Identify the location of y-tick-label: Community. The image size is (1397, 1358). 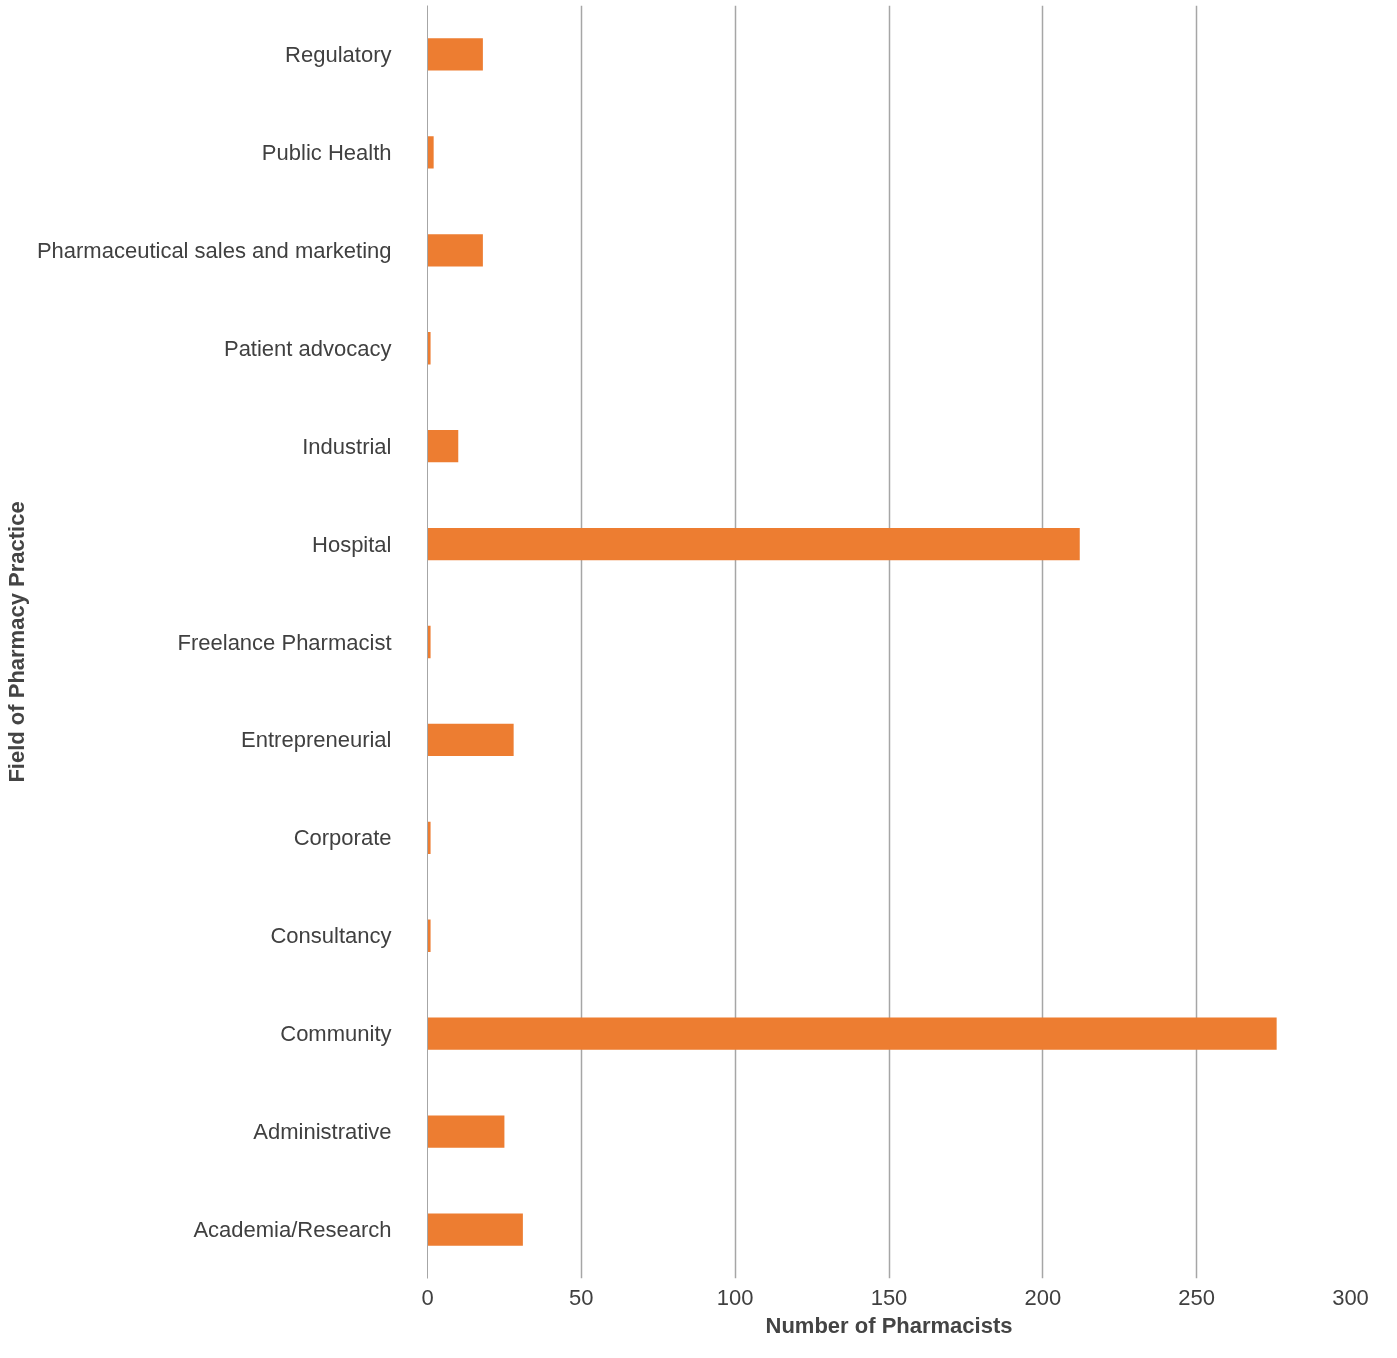
(336, 1034).